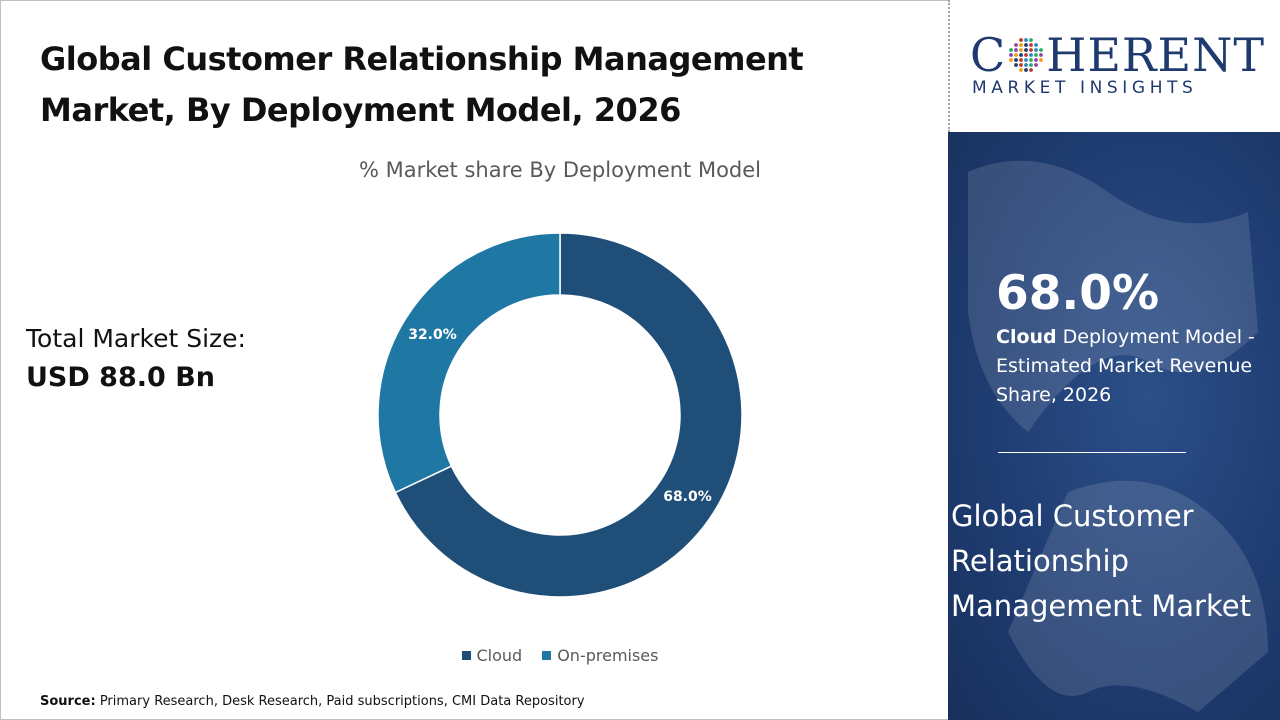  I want to click on market-size-value: USD 88.0 Bn, so click(120, 377).